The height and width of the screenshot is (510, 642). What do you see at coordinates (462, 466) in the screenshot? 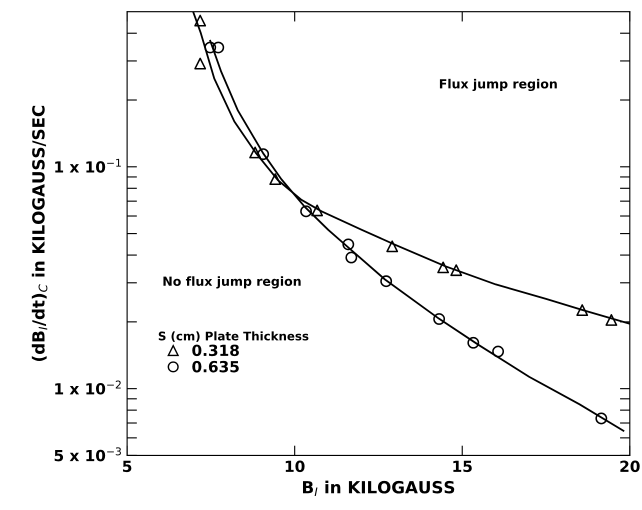
I see `x-tick-label: 15` at bounding box center [462, 466].